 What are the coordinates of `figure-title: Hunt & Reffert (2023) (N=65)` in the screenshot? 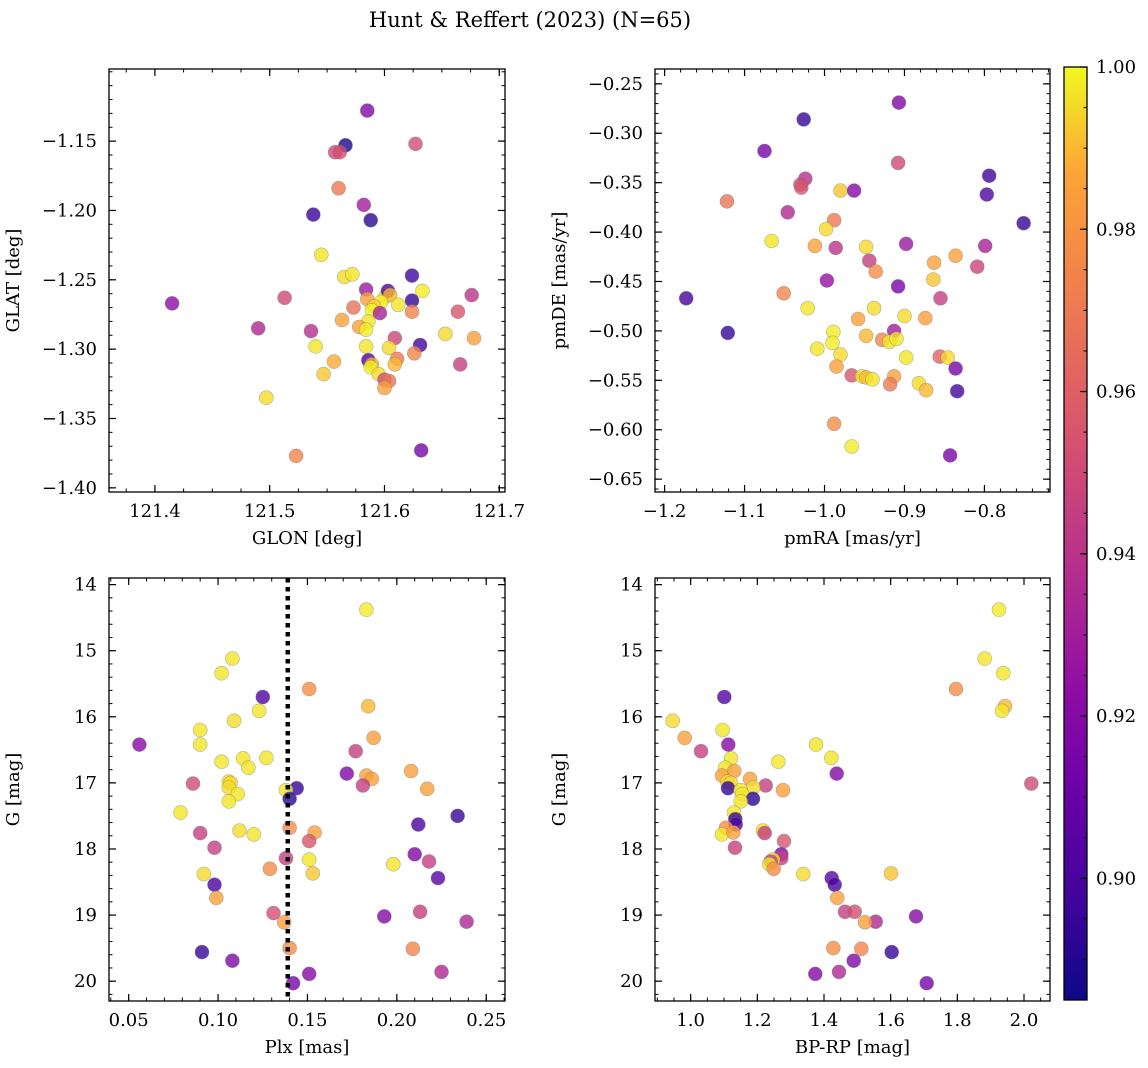 It's located at (530, 20).